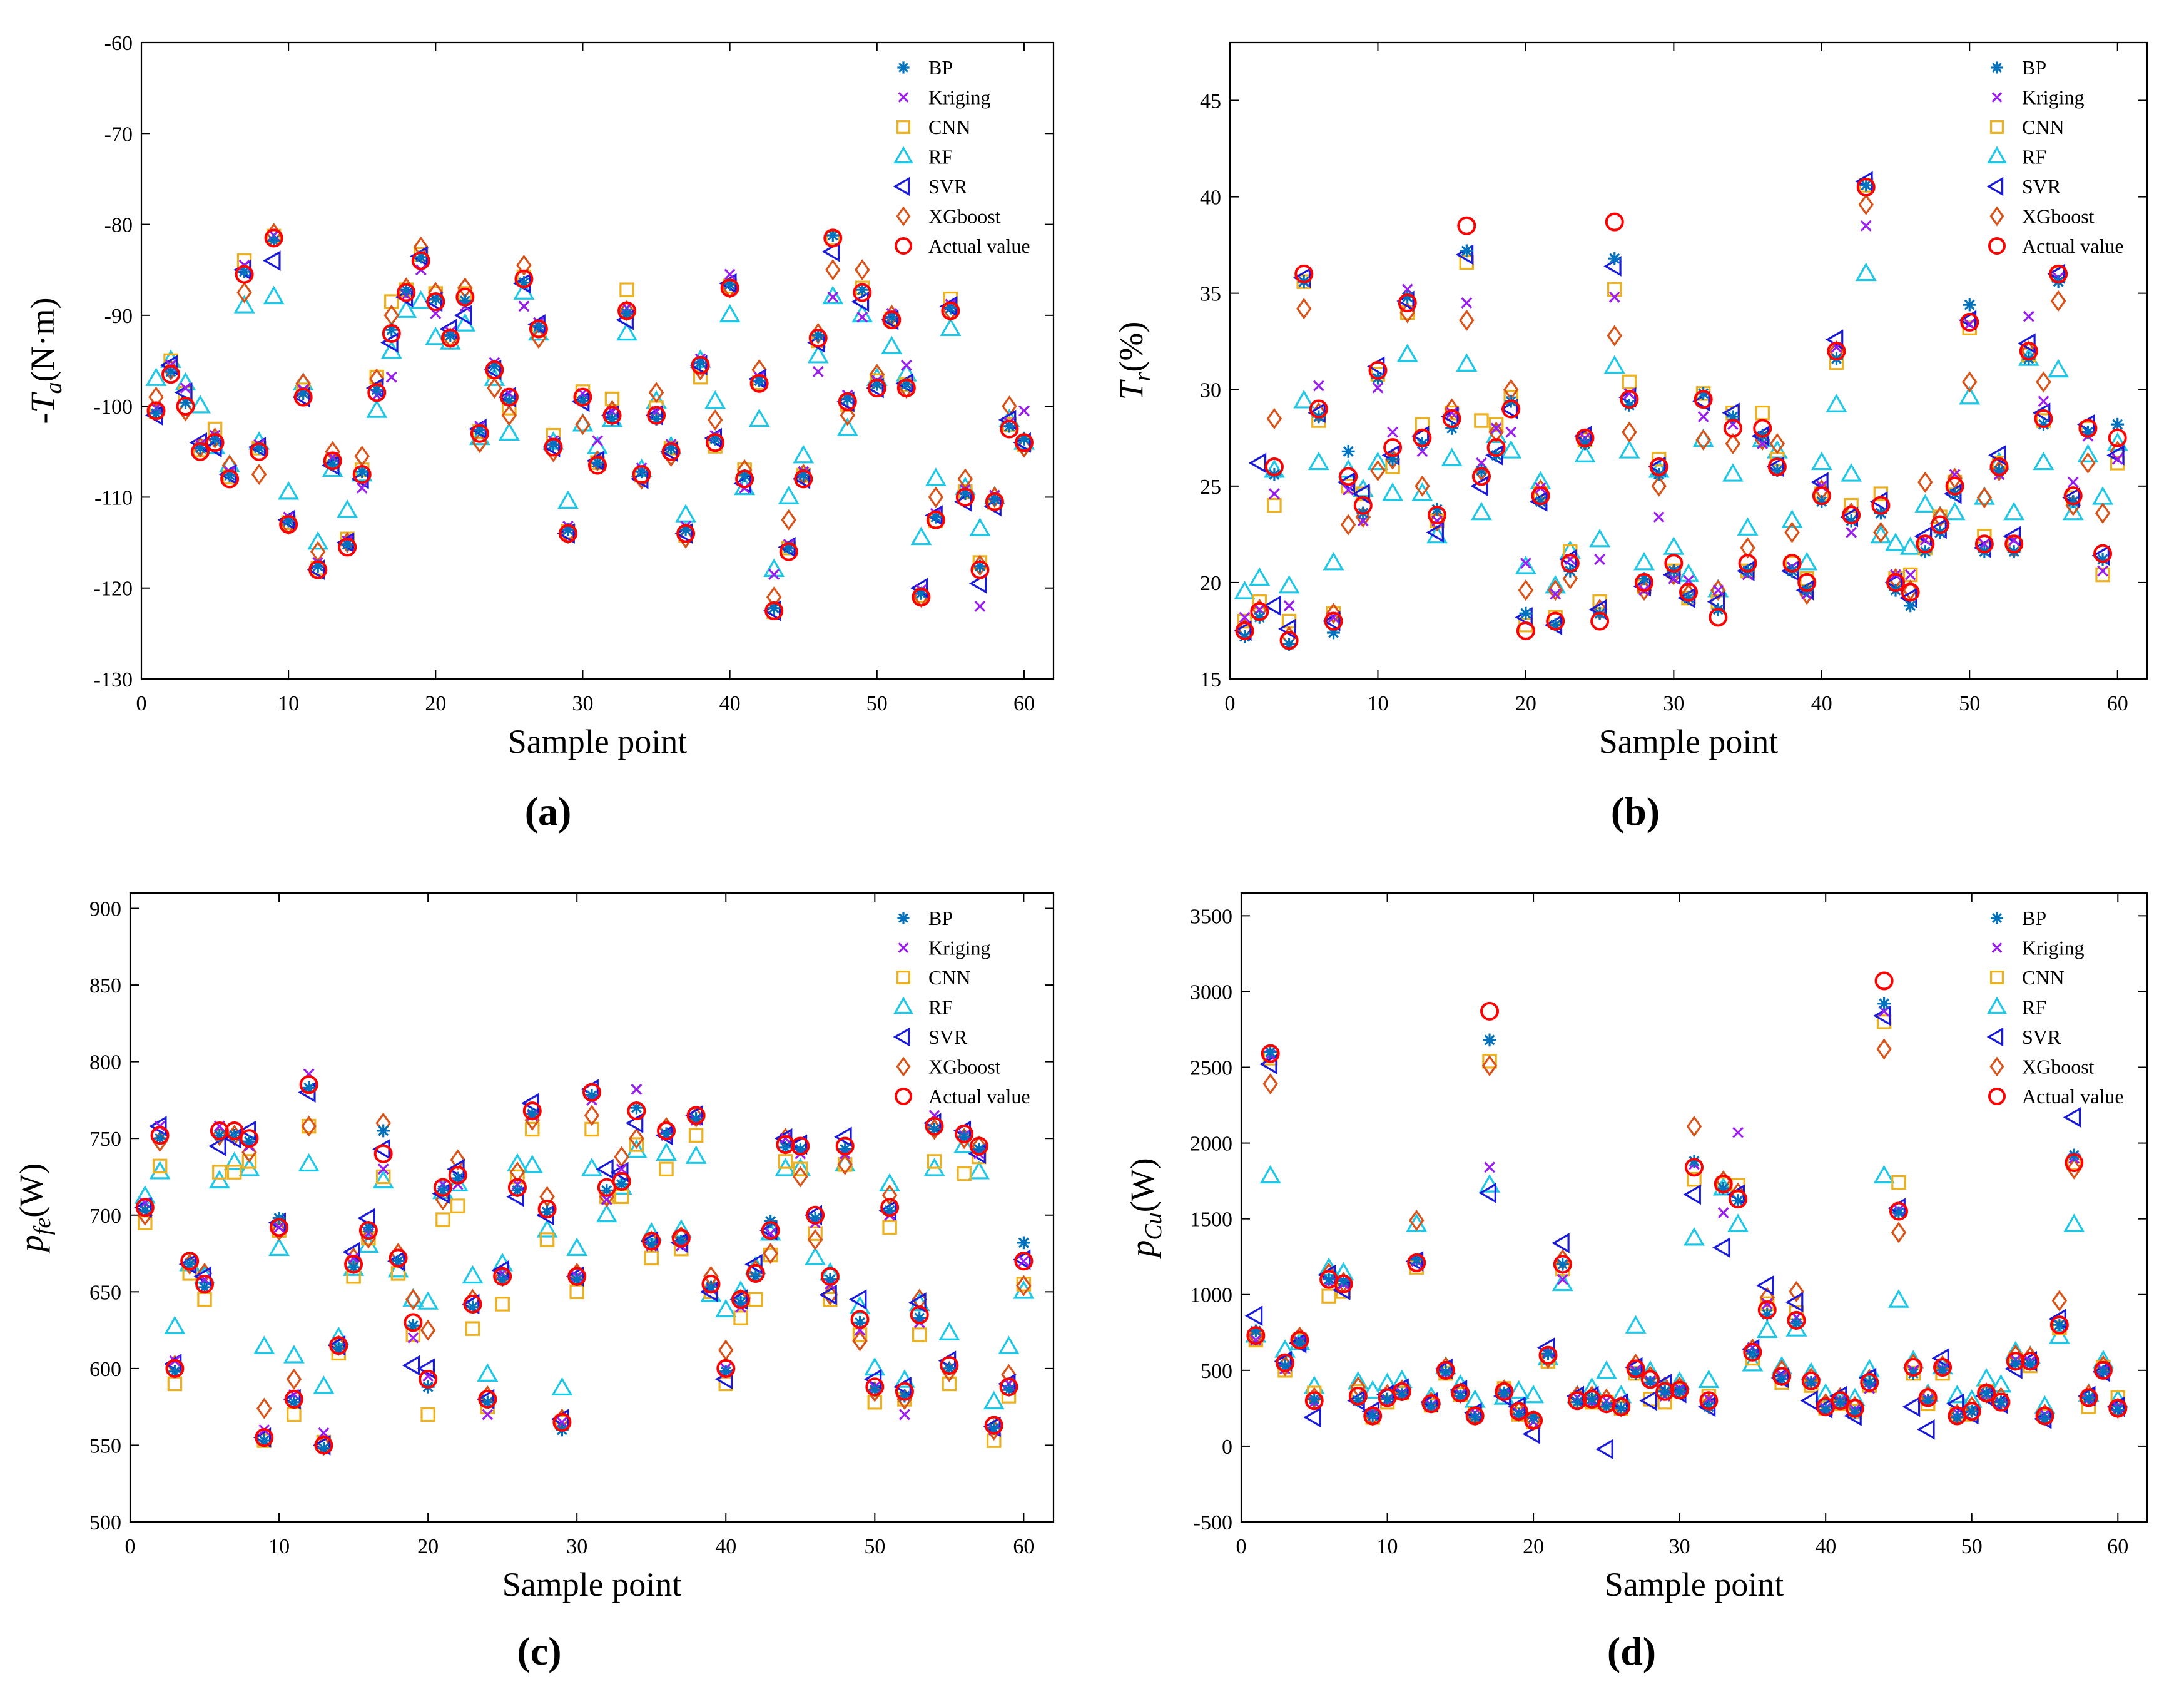 Image resolution: width=2184 pixels, height=1704 pixels. Describe the element at coordinates (1681, 430) in the screenshot. I see `series-rf-b` at that location.